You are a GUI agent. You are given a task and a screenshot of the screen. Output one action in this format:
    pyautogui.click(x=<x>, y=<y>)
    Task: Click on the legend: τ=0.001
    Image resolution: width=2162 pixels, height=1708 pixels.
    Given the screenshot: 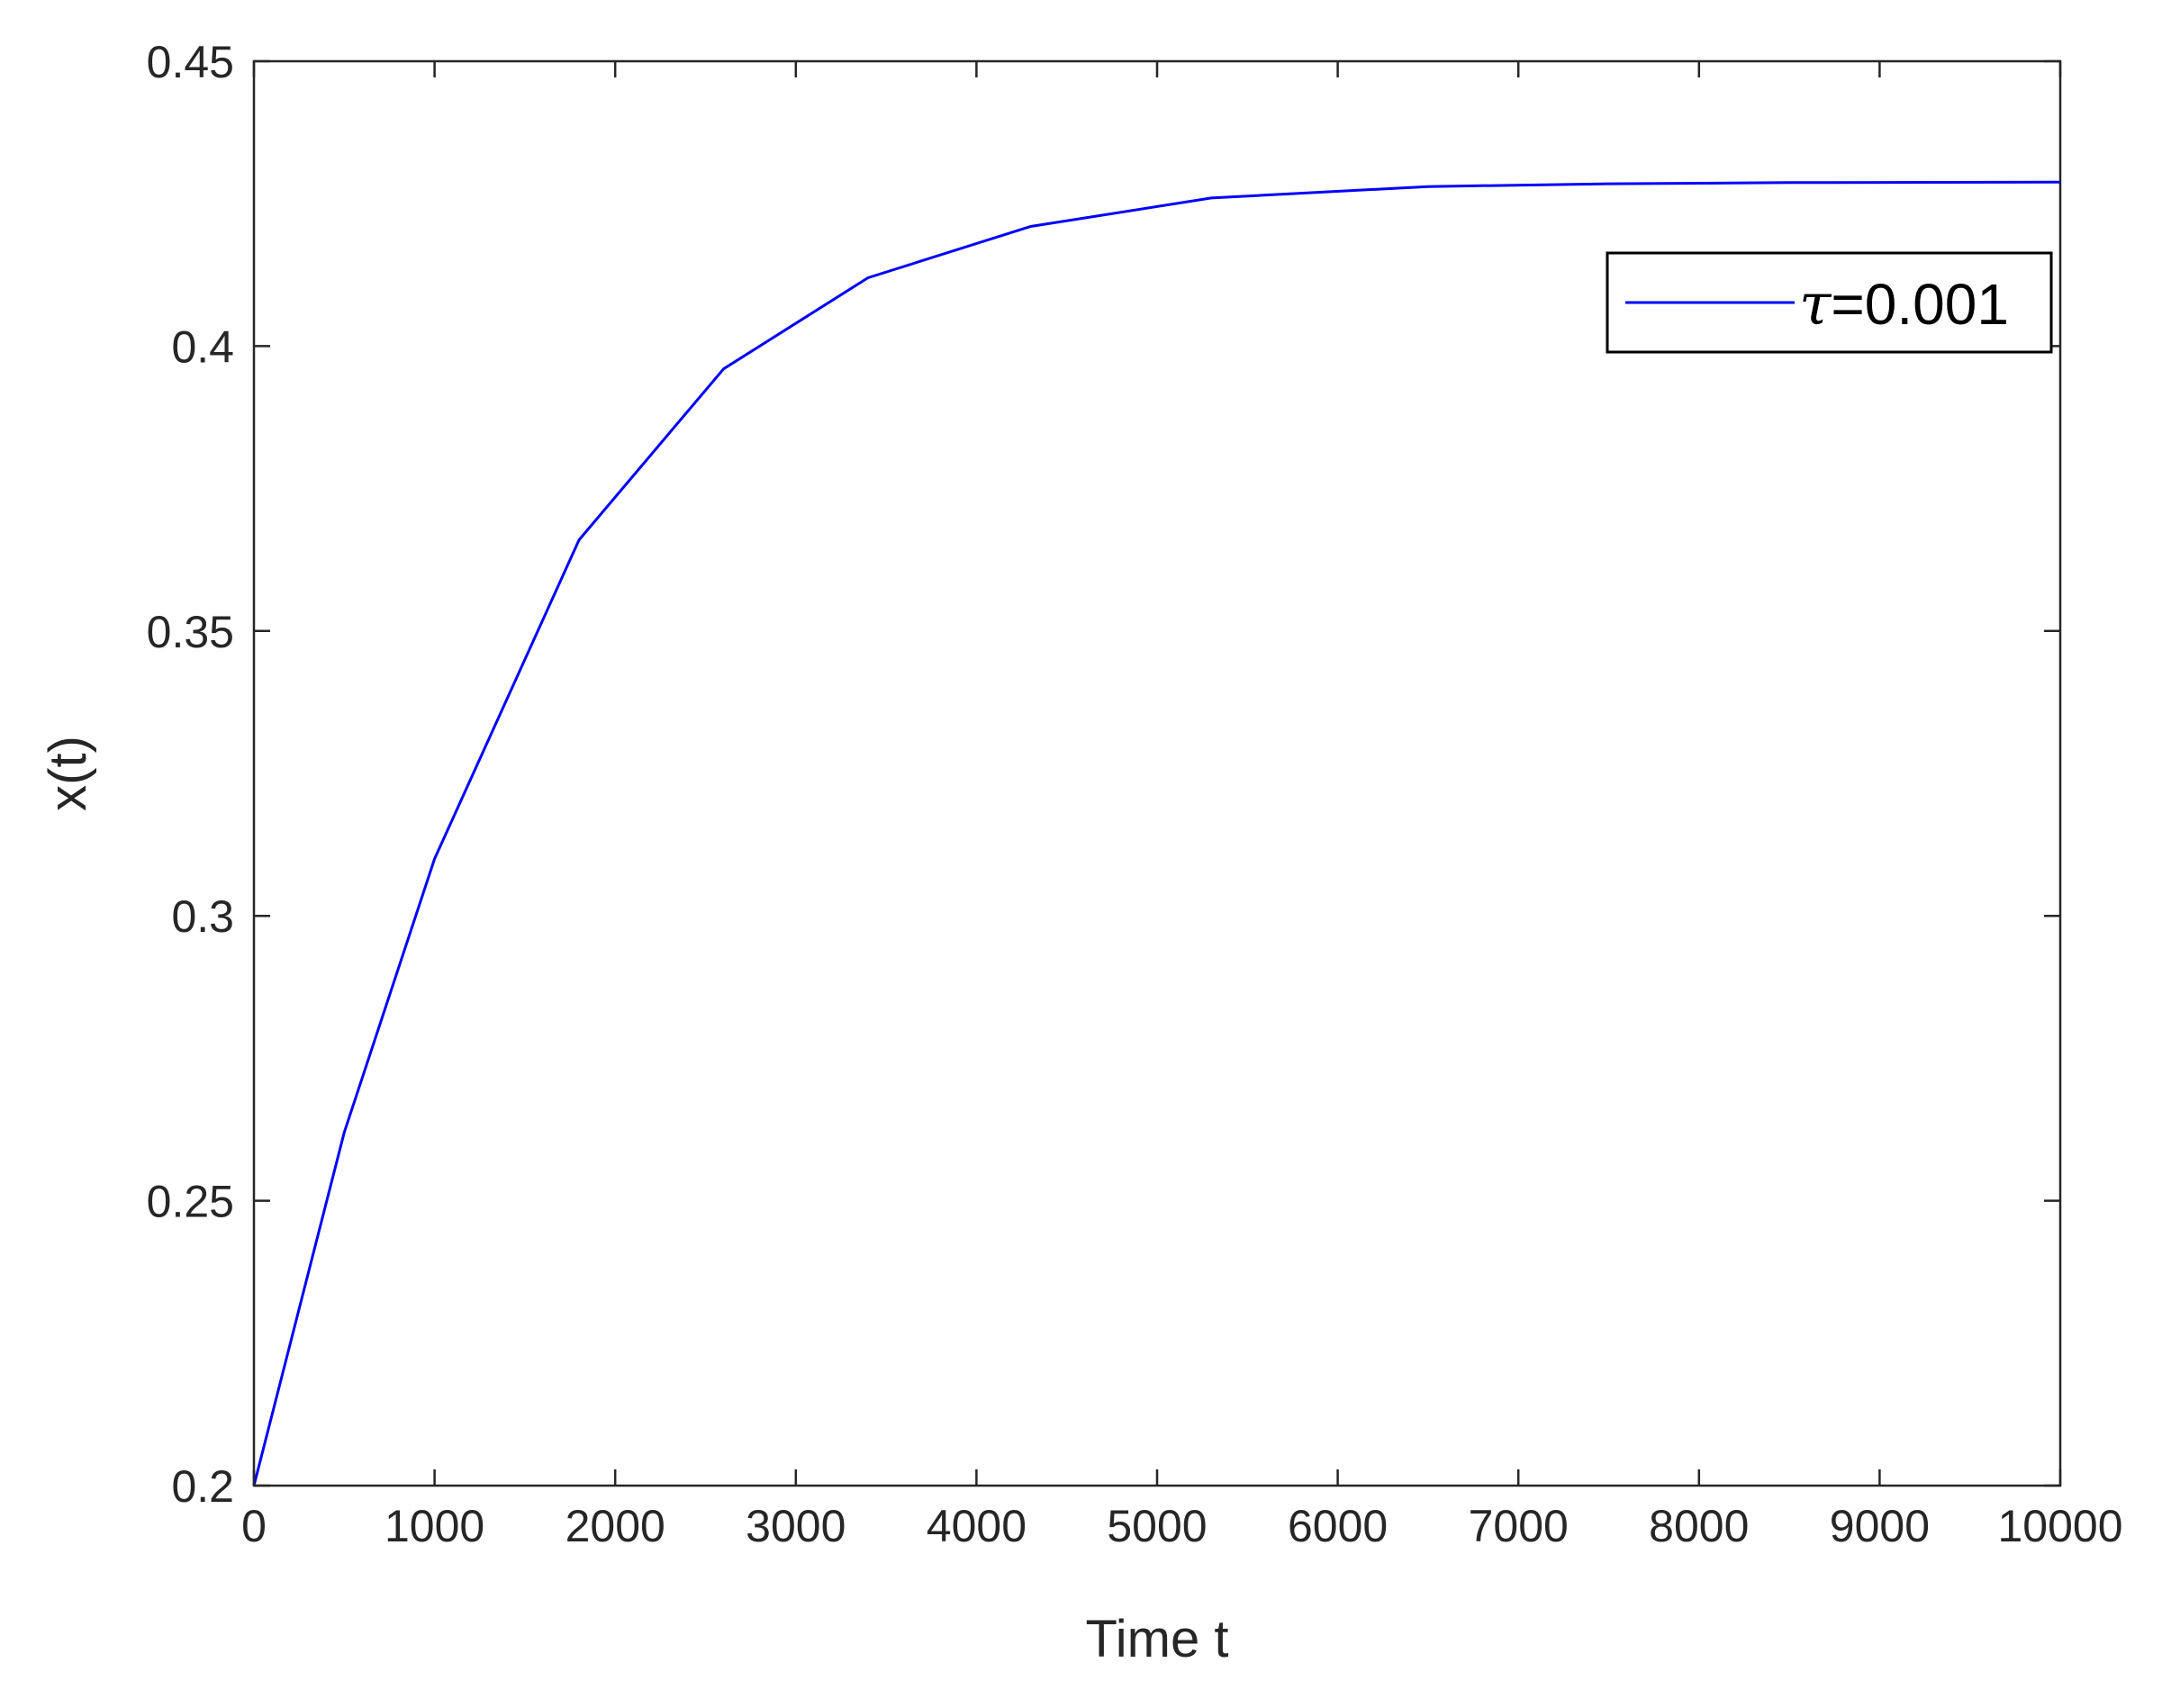 What is the action you would take?
    pyautogui.click(x=1830, y=302)
    